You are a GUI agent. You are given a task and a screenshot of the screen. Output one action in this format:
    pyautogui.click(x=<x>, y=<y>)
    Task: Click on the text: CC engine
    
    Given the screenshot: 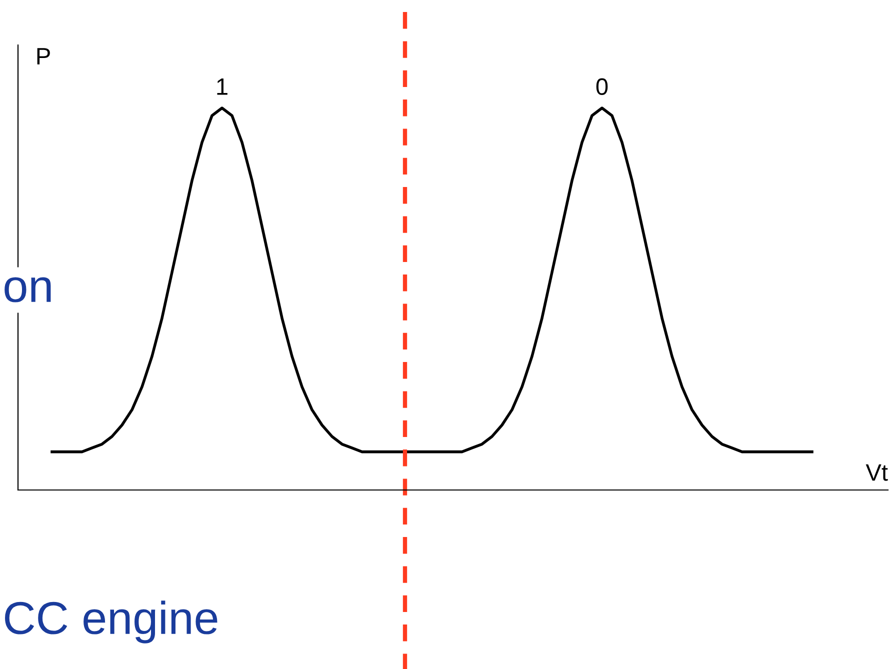 What is the action you would take?
    pyautogui.click(x=111, y=622)
    